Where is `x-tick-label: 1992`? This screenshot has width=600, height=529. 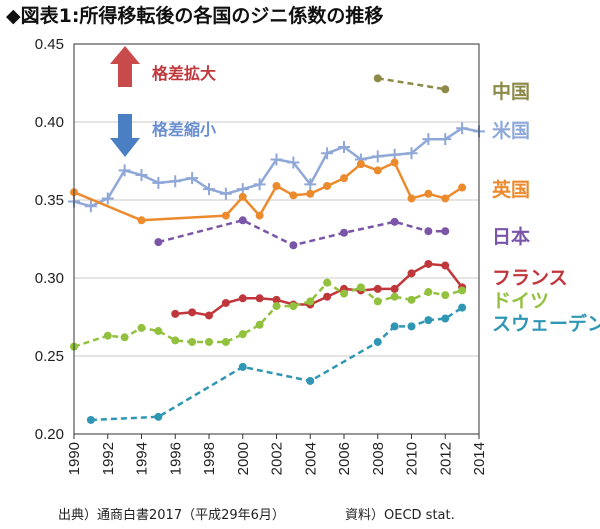
x-tick-label: 1992 is located at coordinates (108, 458).